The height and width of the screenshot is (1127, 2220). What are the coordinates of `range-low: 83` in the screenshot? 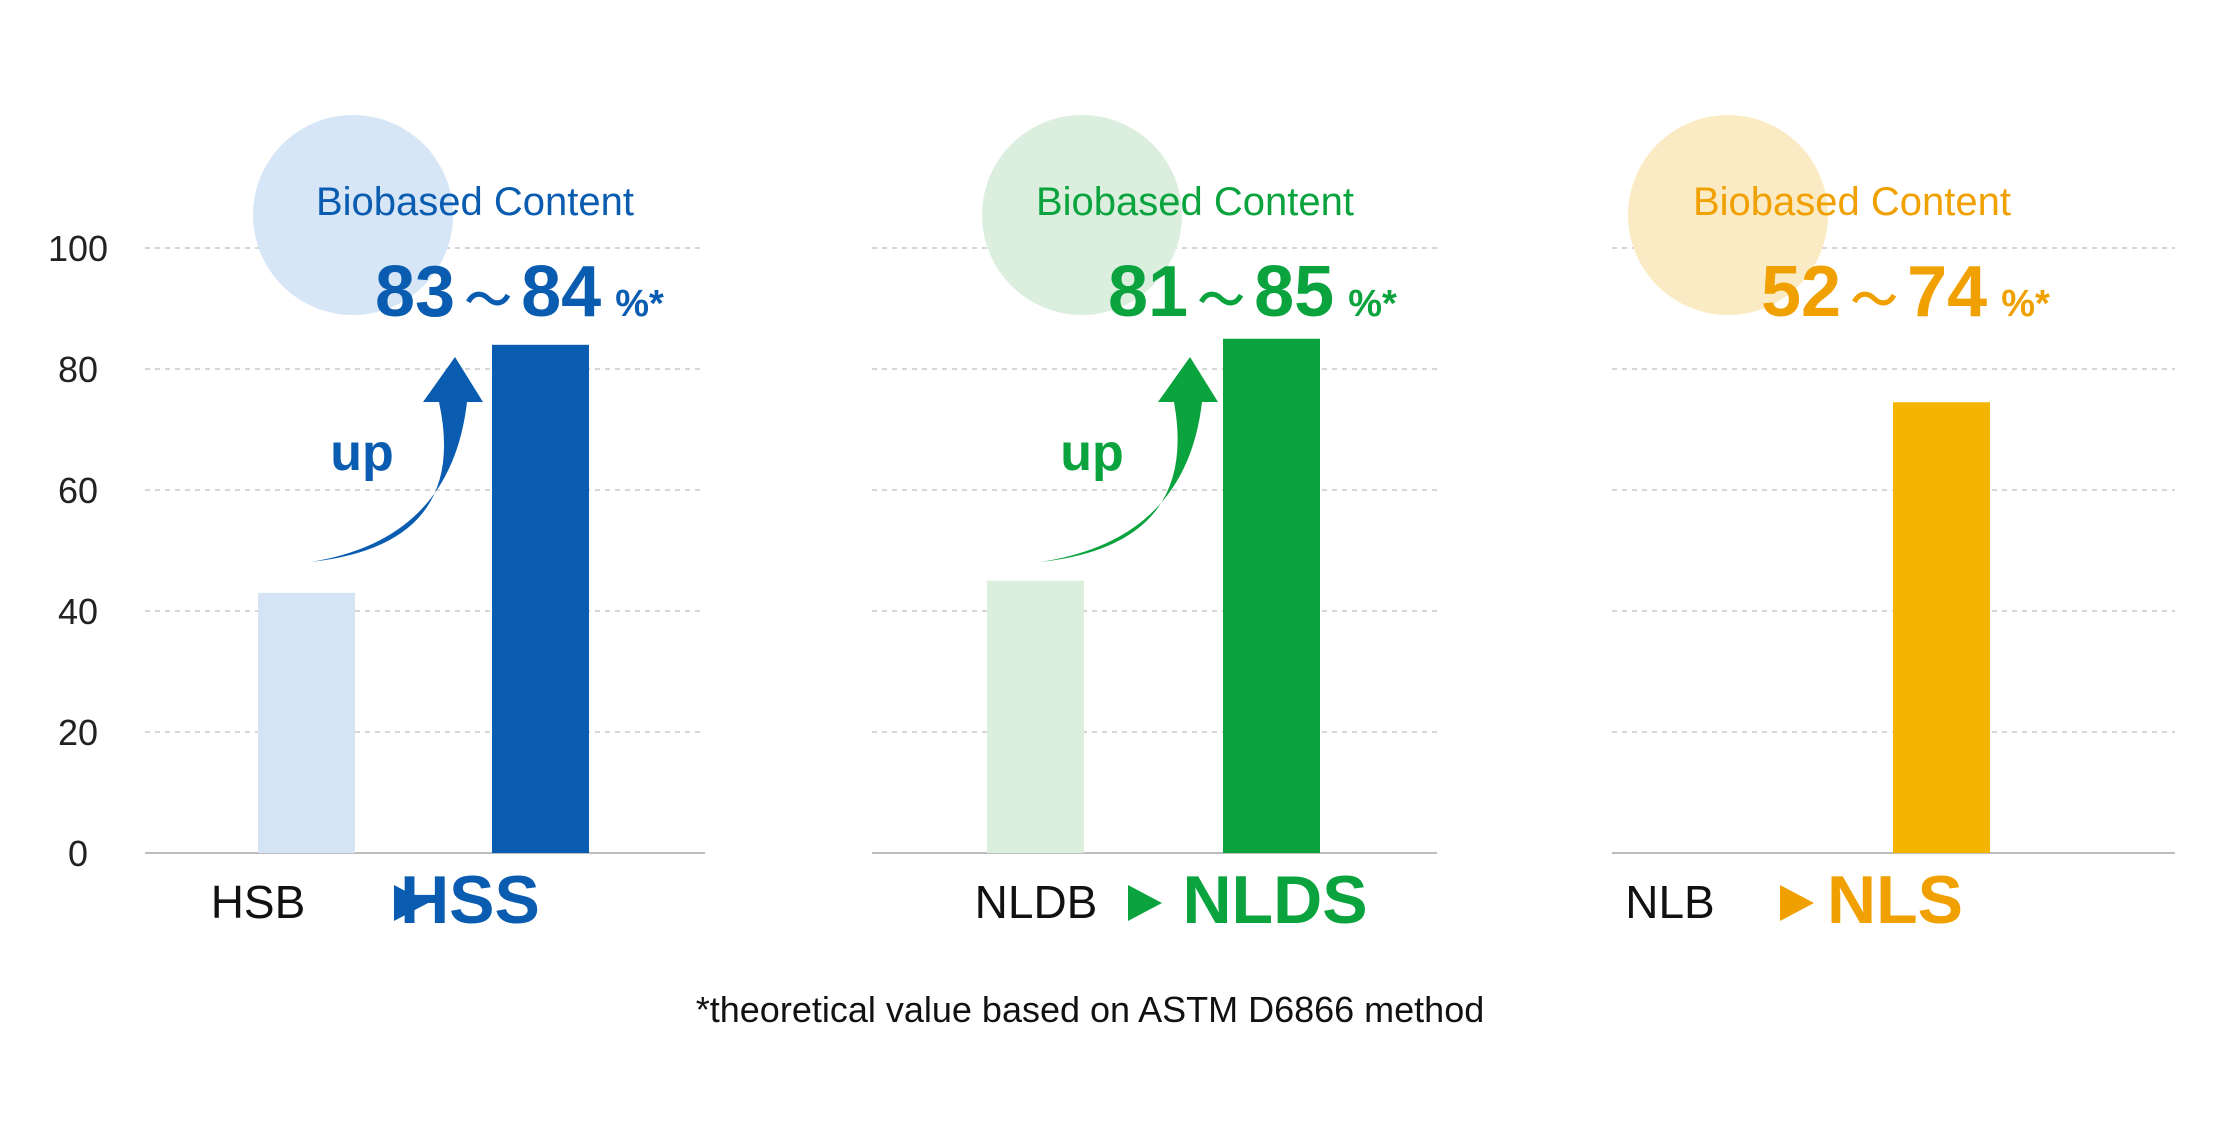 It's located at (415, 292).